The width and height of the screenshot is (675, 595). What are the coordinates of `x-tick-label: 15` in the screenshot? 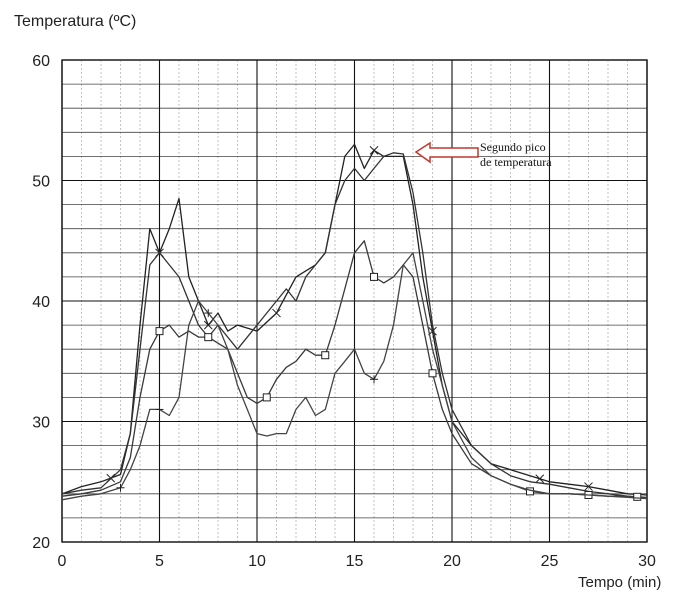 It's located at (355, 561).